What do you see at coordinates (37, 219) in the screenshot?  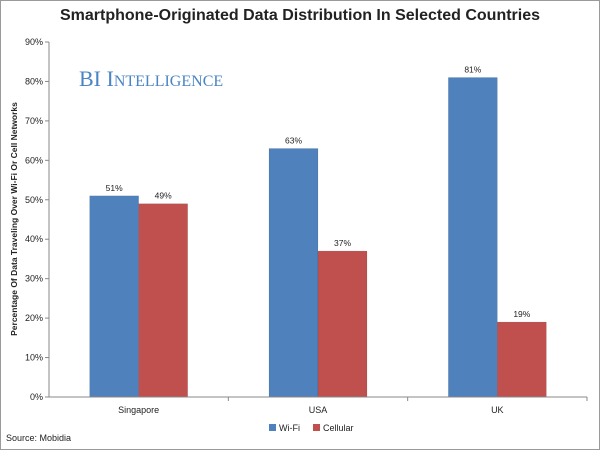 I see `y-axis-ticks: 0% 10% 20% 30% 40% 50% 60% 70% 80% 90%` at bounding box center [37, 219].